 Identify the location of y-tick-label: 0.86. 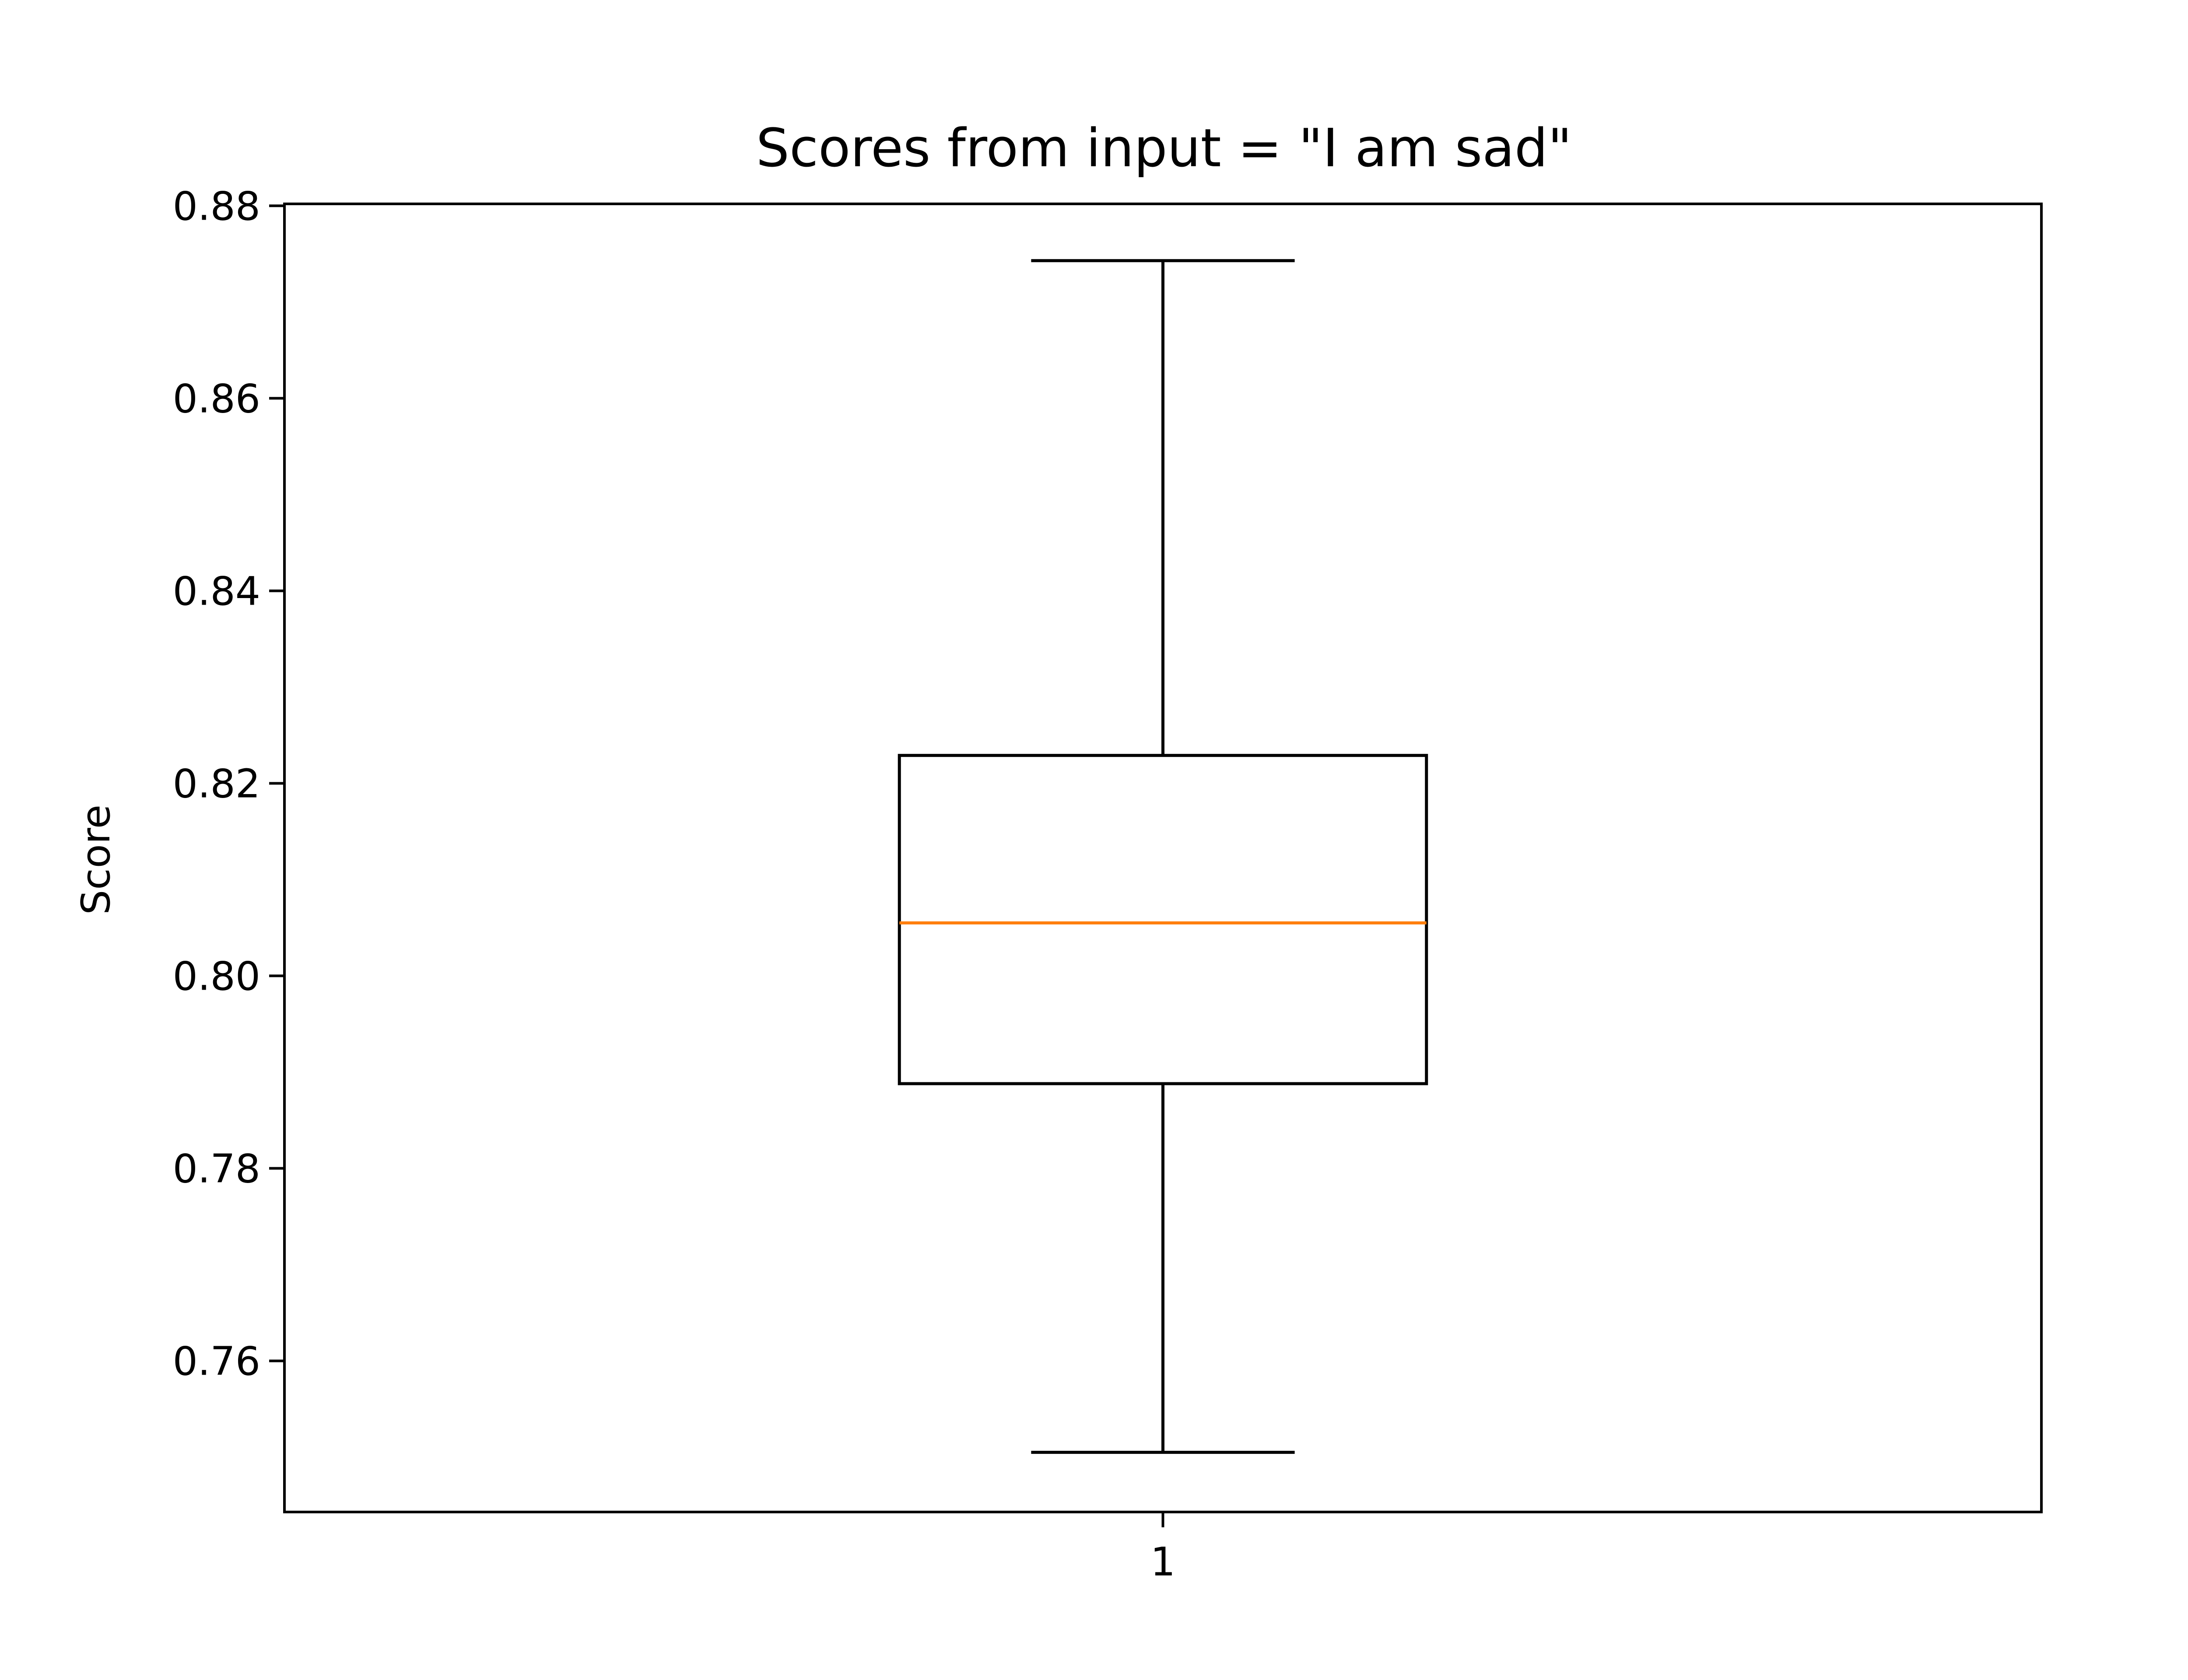
(216, 399).